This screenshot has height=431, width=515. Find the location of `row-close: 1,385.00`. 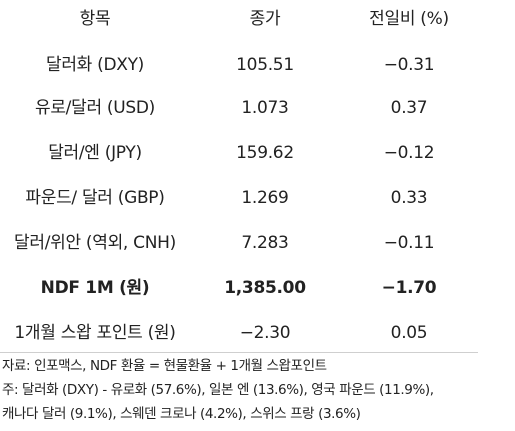

row-close: 1,385.00 is located at coordinates (265, 288).